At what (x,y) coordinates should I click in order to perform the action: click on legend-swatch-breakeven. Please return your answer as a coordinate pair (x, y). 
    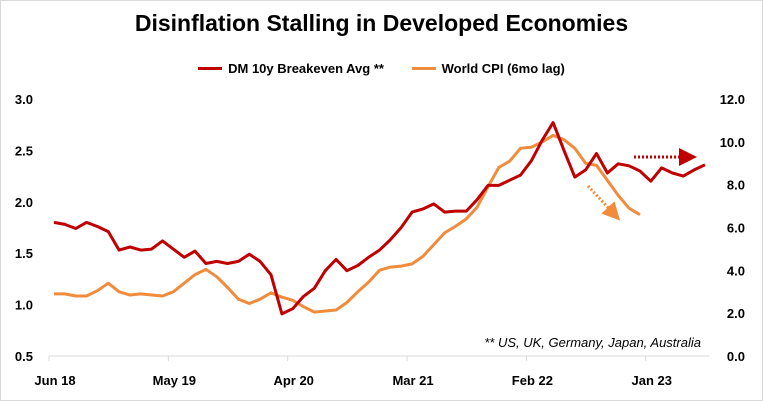
    Looking at the image, I should click on (210, 68).